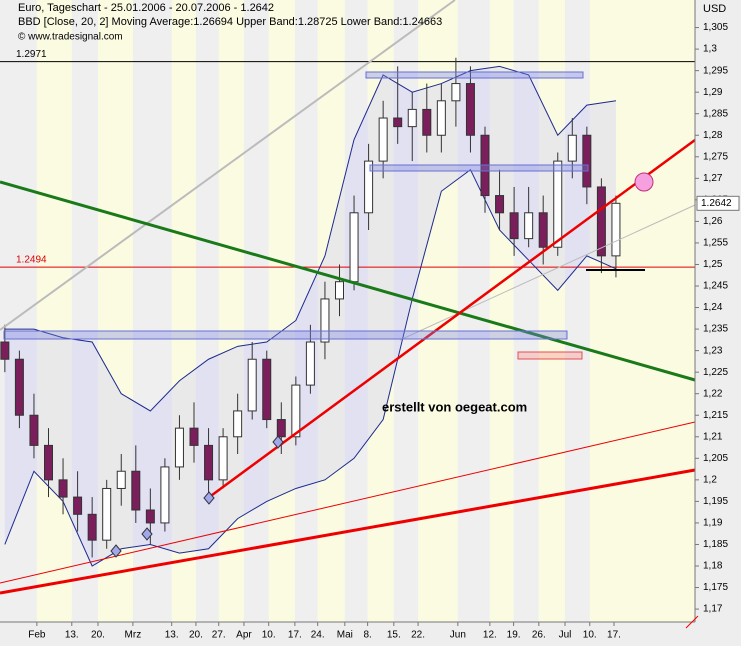  I want to click on source: © www.tradesignal.com, so click(70, 37).